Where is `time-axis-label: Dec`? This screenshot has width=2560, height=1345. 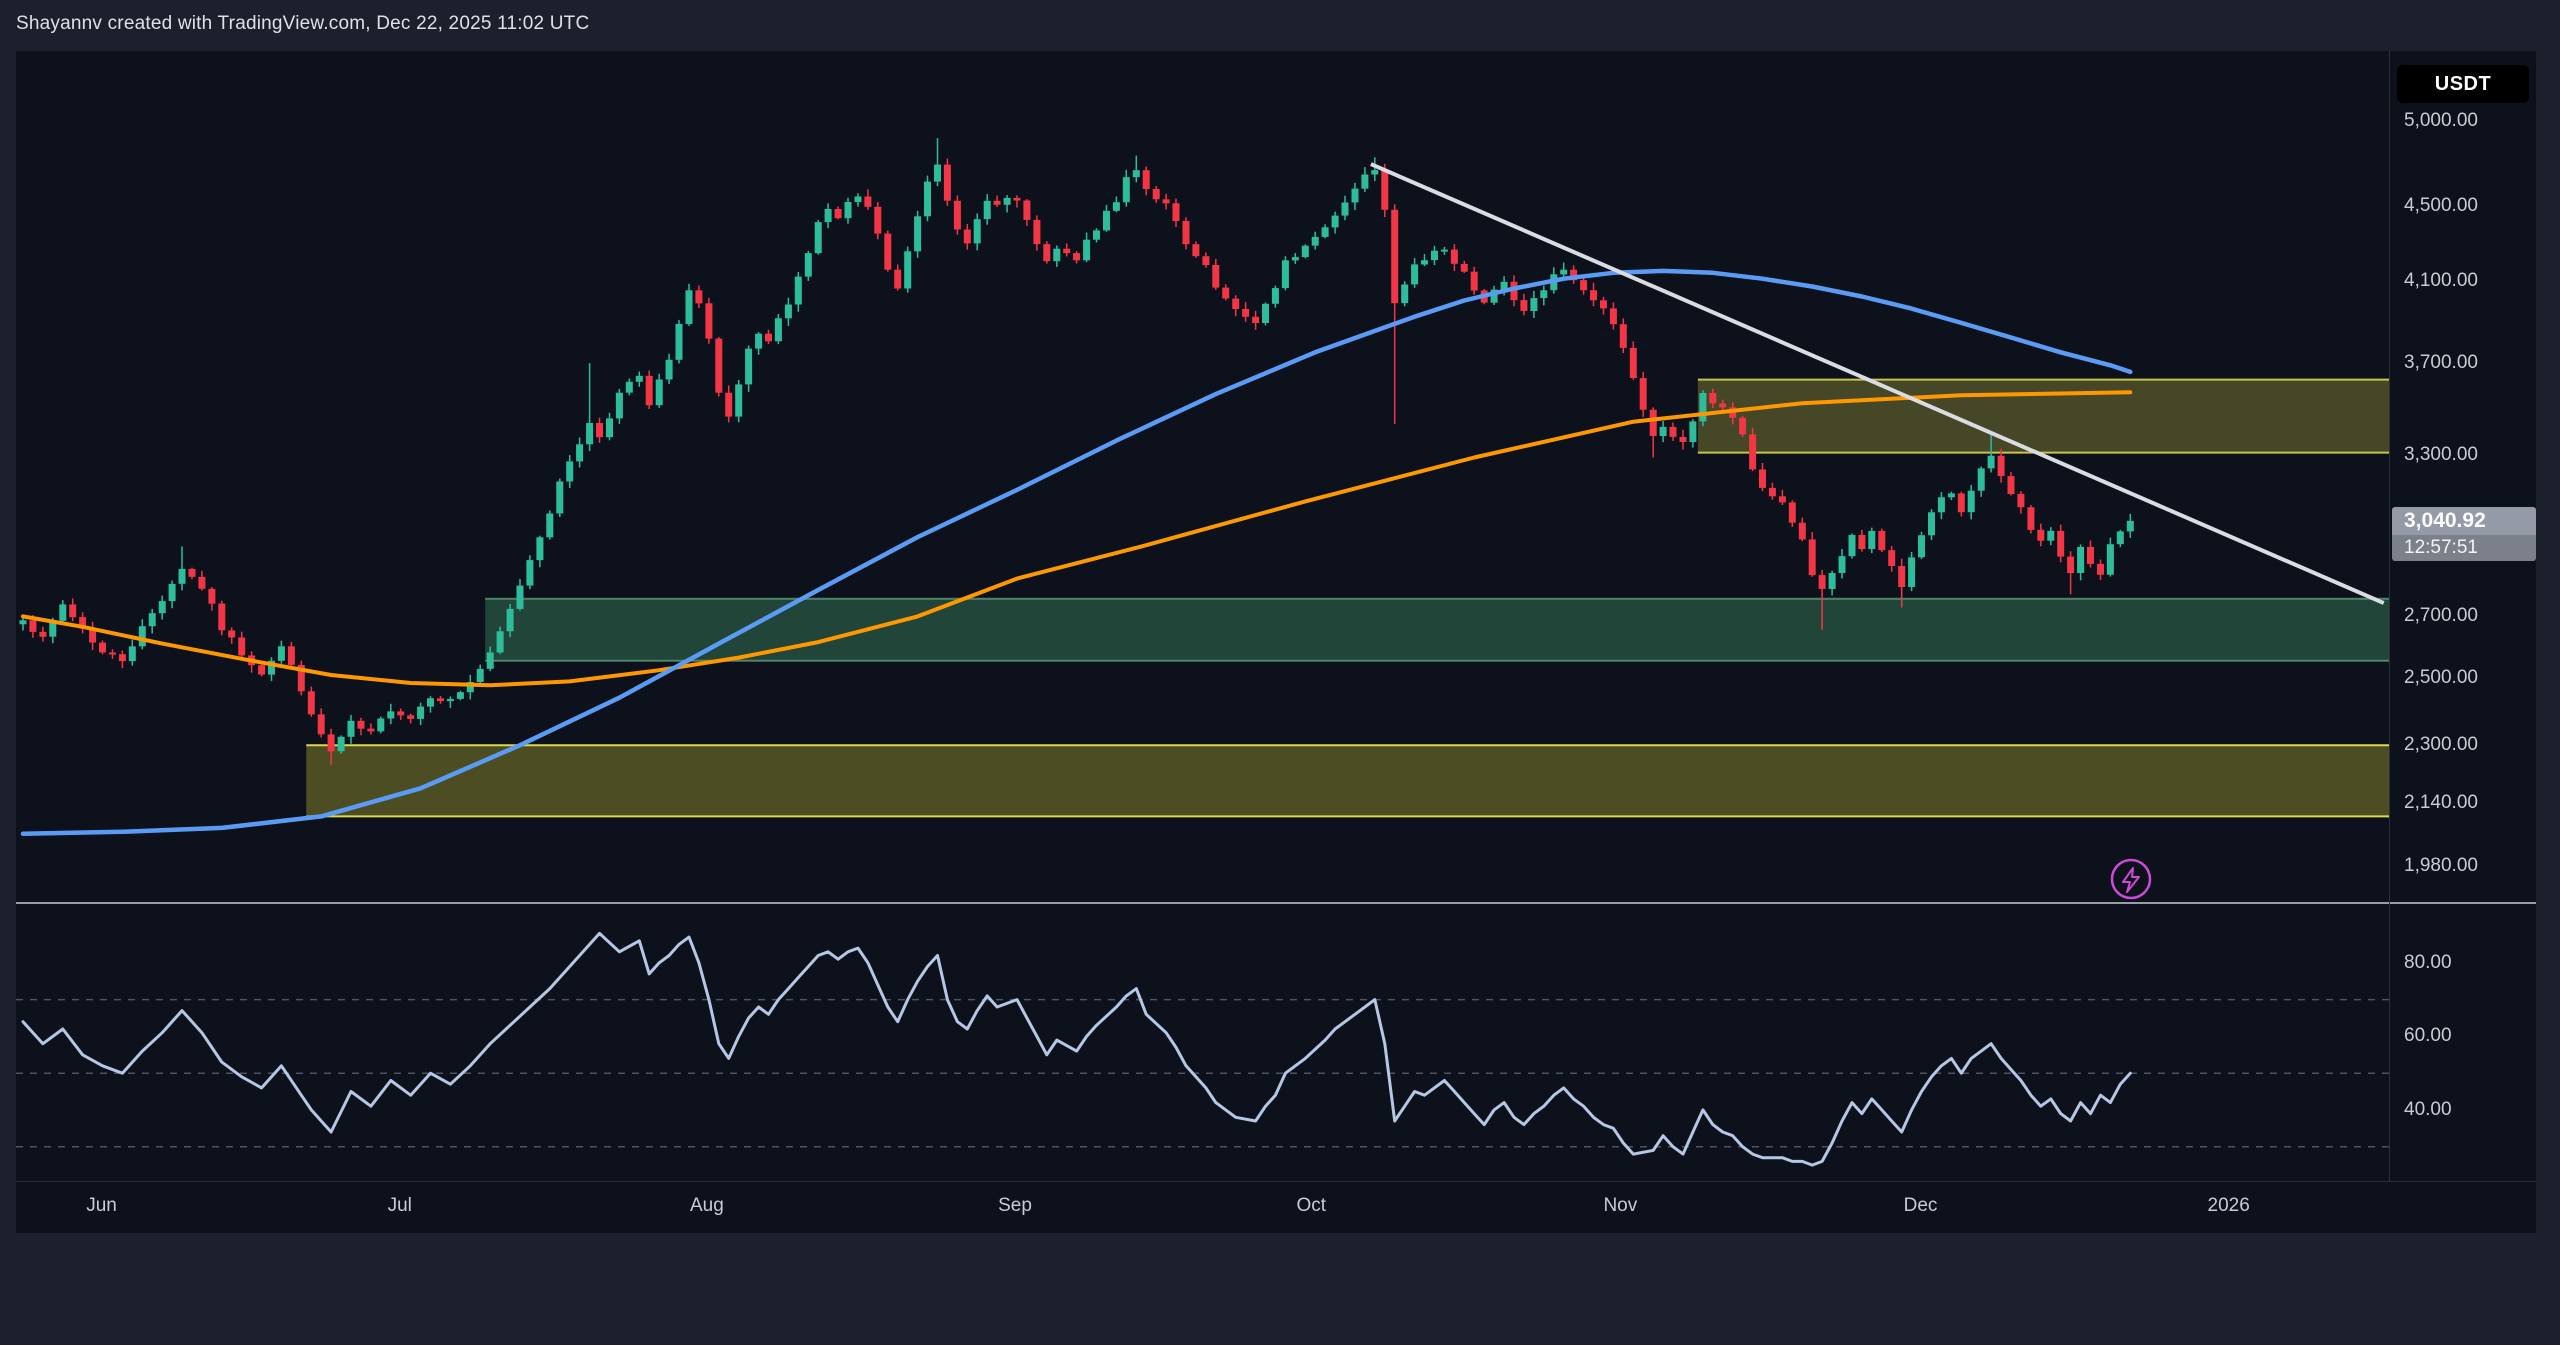 time-axis-label: Dec is located at coordinates (1920, 1205).